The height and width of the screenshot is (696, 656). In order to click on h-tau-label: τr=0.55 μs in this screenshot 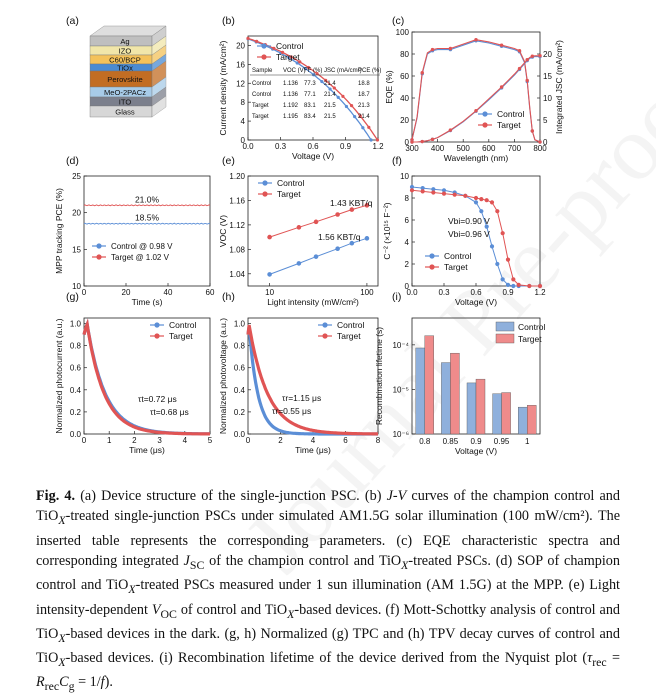, I will do `click(291, 411)`.